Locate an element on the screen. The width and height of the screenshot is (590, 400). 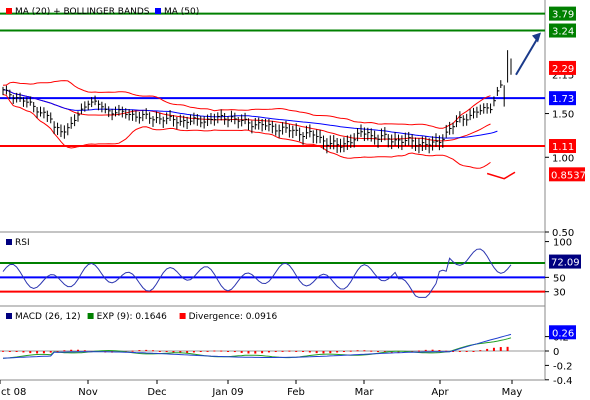
rsi-legend-swatch is located at coordinates (9, 242).